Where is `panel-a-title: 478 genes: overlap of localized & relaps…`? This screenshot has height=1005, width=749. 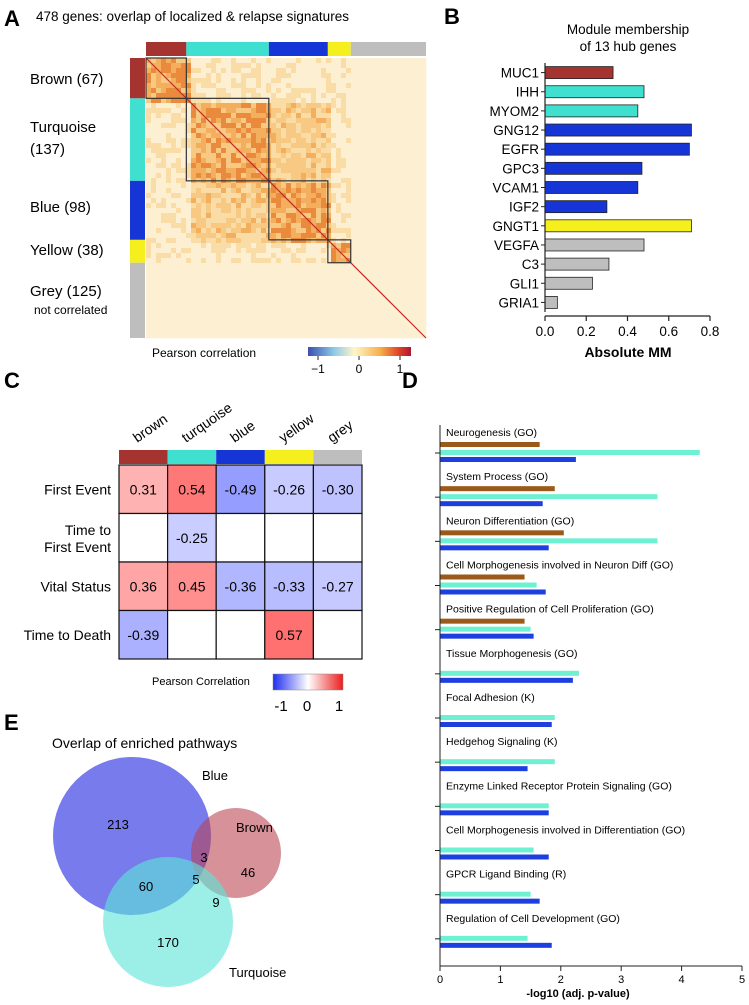 panel-a-title: 478 genes: overlap of localized & relaps… is located at coordinates (192, 16).